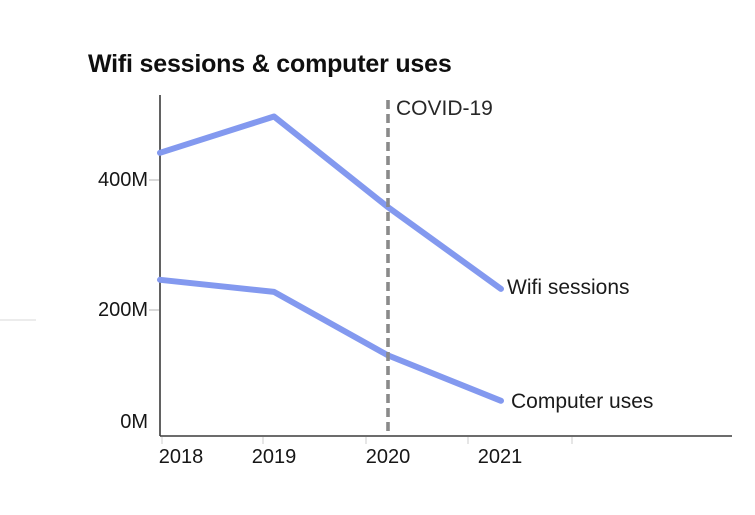  What do you see at coordinates (134, 422) in the screenshot?
I see `y-axis-tick-label: 0M` at bounding box center [134, 422].